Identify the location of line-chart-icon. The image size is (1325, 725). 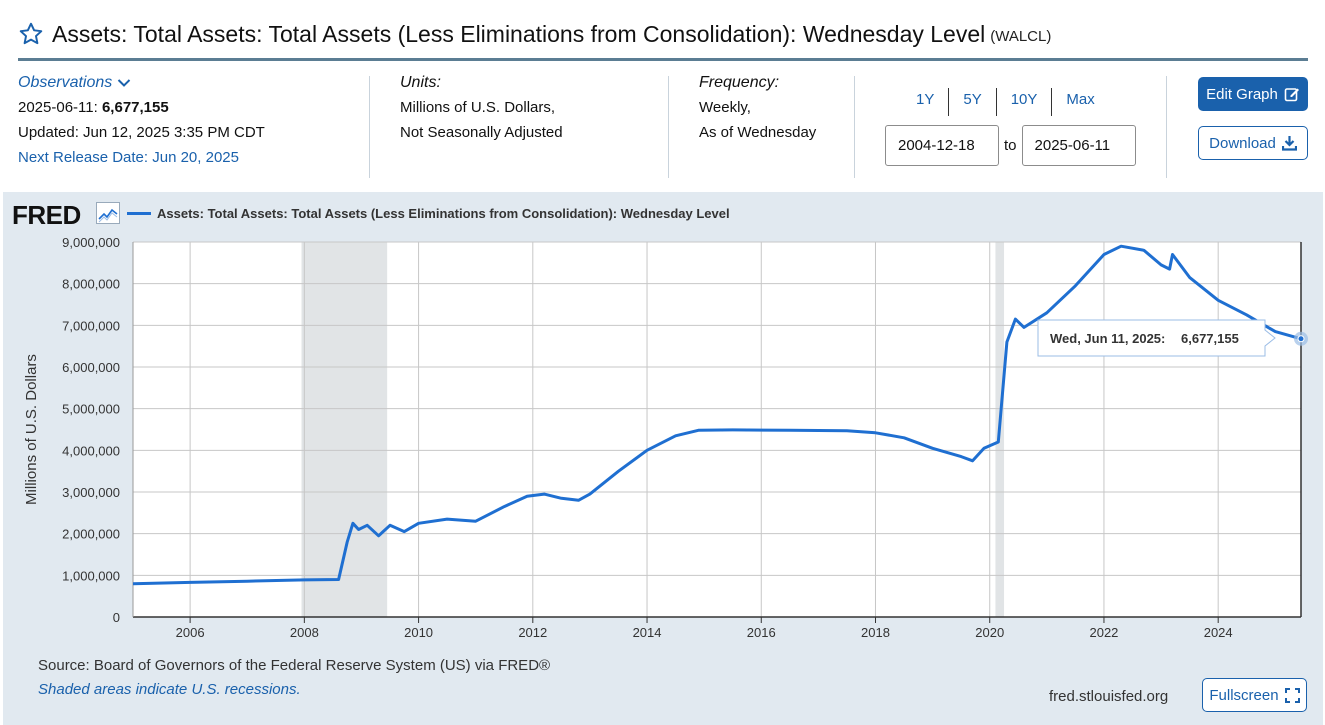
(108, 213).